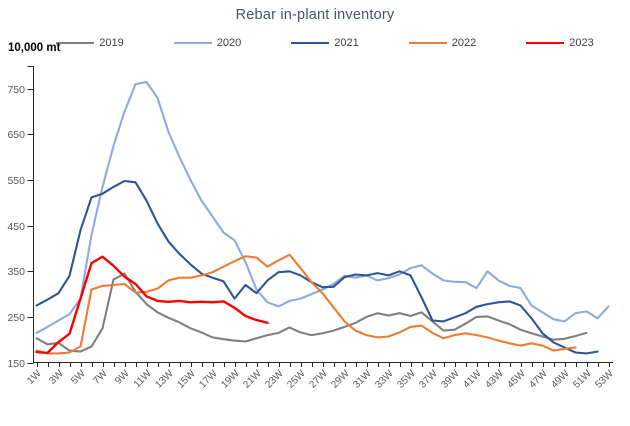 The image size is (630, 426). Describe the element at coordinates (427, 43) in the screenshot. I see `legend-swatch-2022` at that location.